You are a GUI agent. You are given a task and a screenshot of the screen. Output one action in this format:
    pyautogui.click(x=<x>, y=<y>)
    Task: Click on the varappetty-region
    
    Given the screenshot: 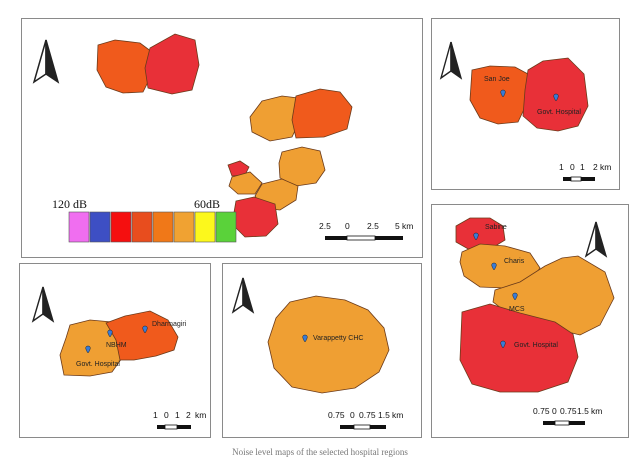 What is the action you would take?
    pyautogui.click(x=328, y=344)
    